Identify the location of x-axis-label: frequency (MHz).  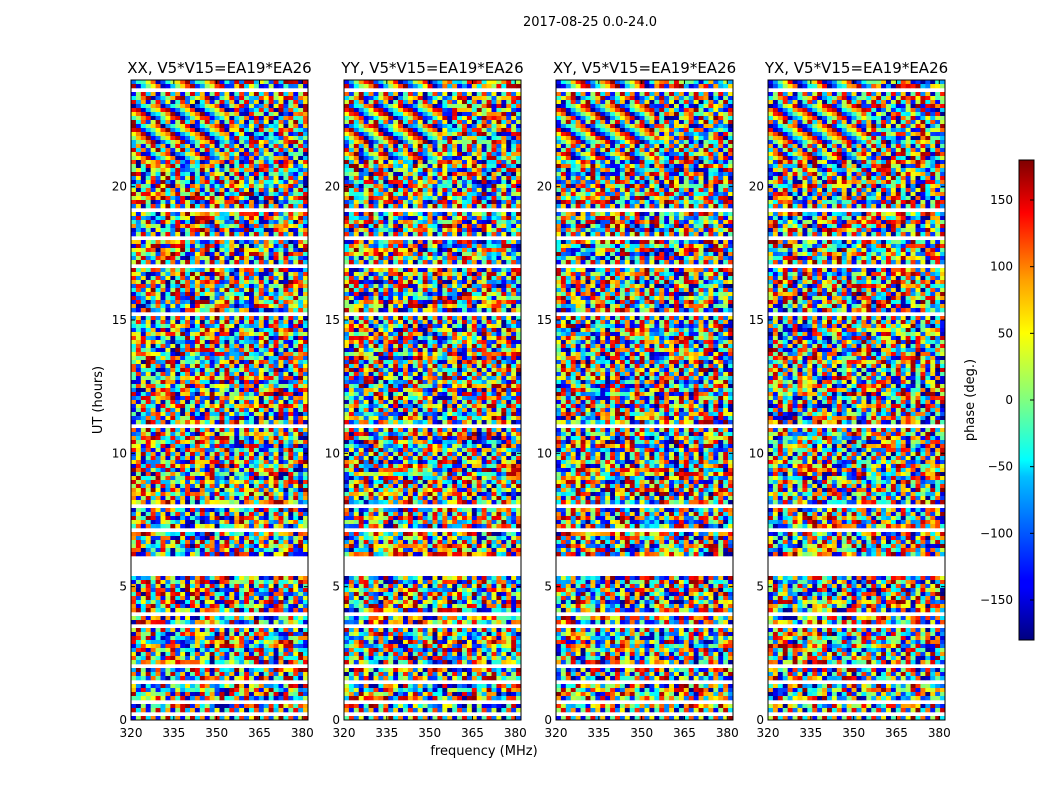
(483, 751).